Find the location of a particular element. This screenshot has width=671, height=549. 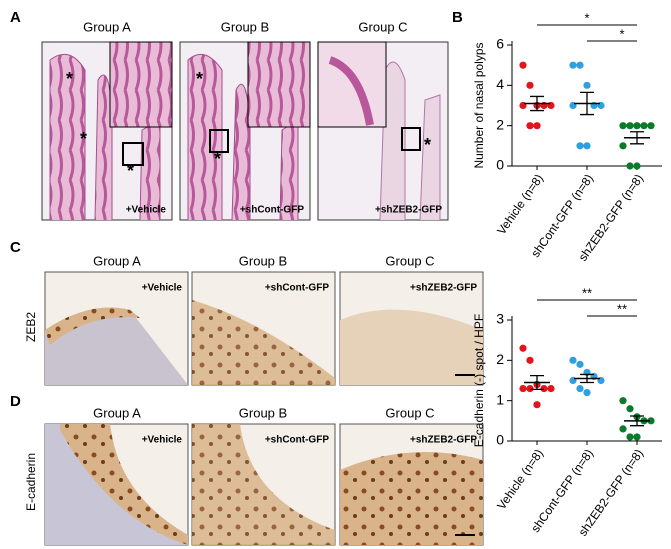

y-axis-label: E-cadherin (-) spot / HPF is located at coordinates (479, 380).